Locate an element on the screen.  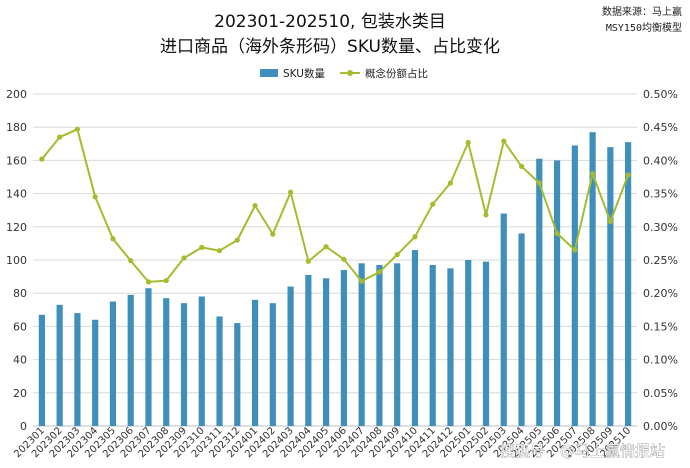
watermark: 搜狐号 @马上赢情报站 is located at coordinates (583, 451).